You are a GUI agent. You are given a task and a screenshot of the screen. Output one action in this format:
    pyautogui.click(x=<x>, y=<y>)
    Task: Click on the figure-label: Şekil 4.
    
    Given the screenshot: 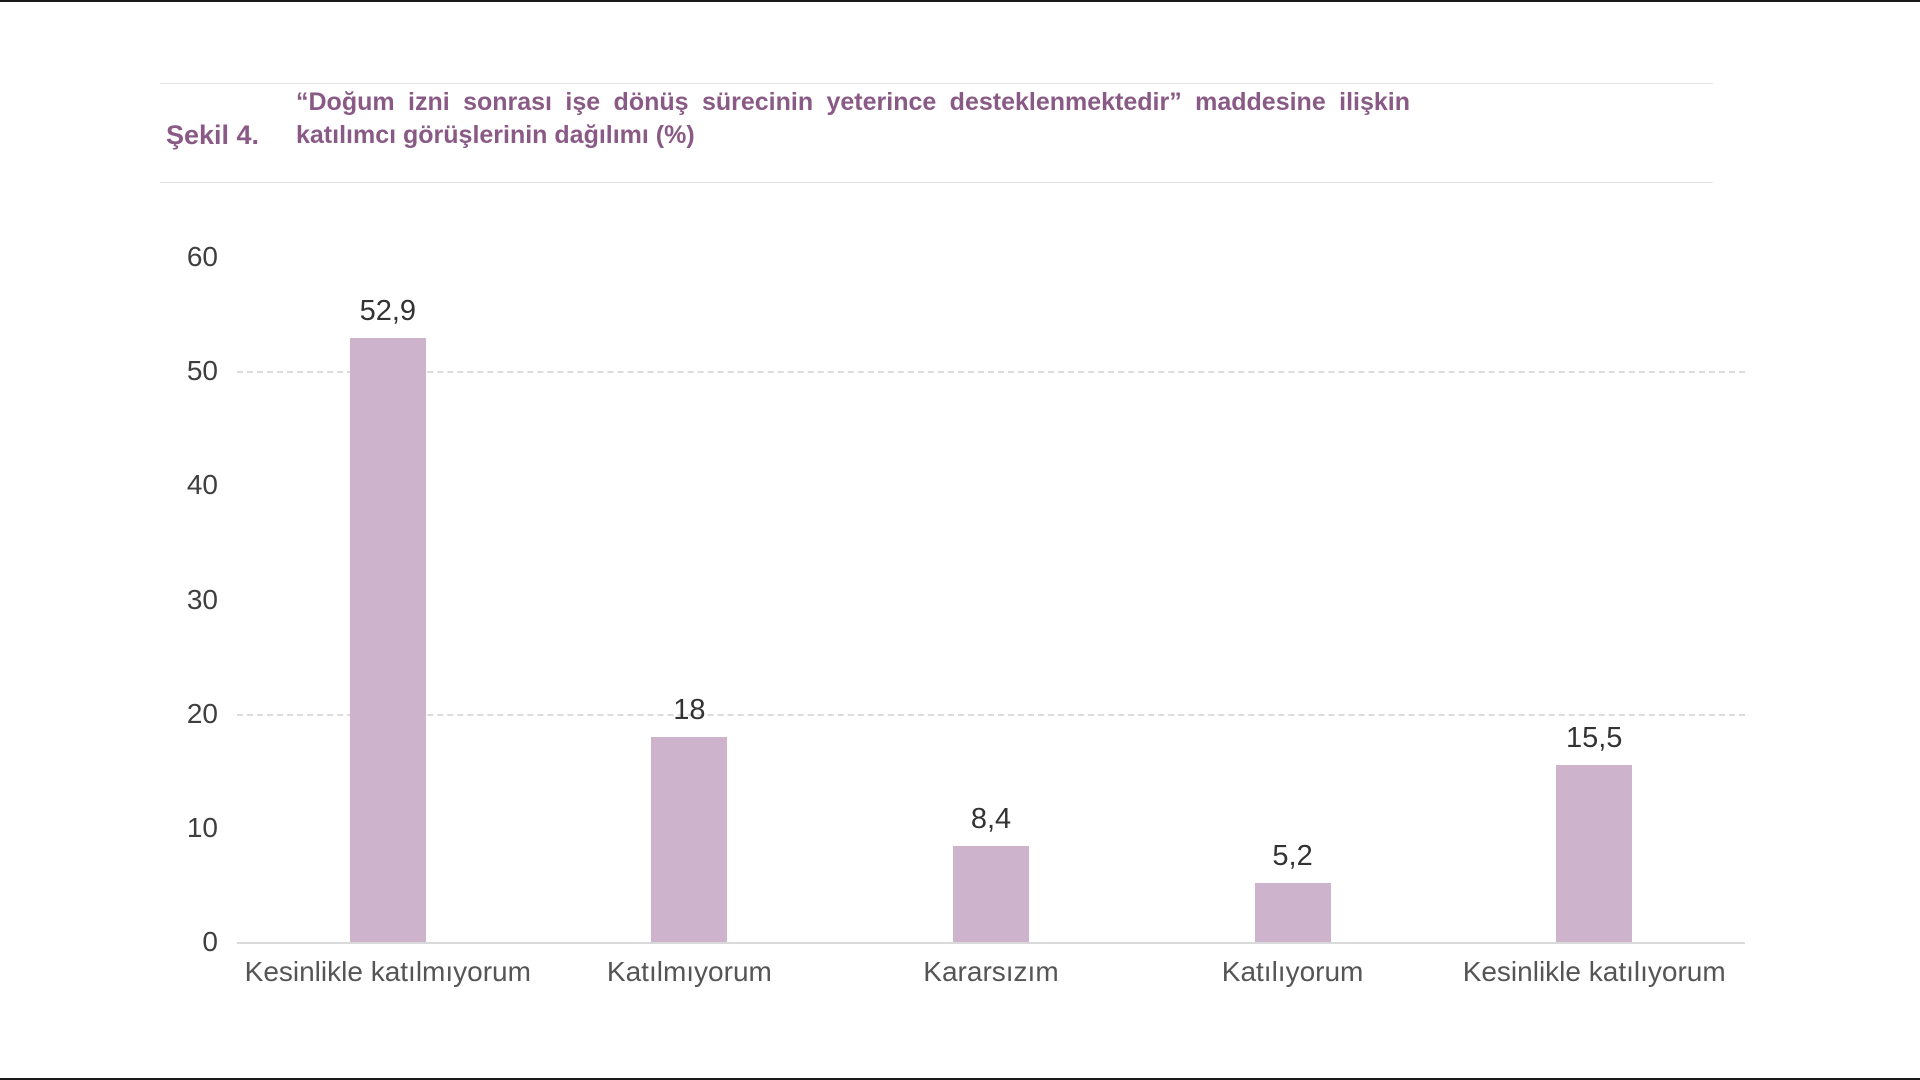 What is the action you would take?
    pyautogui.click(x=213, y=135)
    